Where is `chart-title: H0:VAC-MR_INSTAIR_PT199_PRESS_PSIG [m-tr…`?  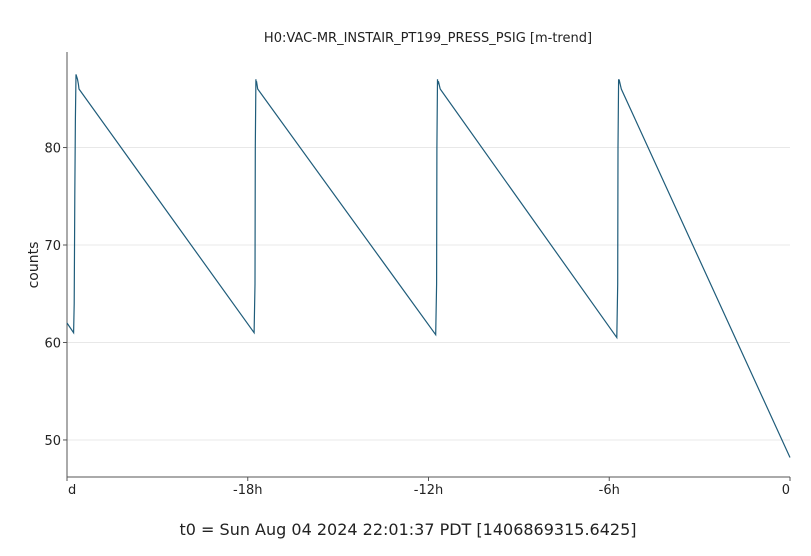 chart-title: H0:VAC-MR_INSTAIR_PT199_PRESS_PSIG [m-tr… is located at coordinates (428, 38).